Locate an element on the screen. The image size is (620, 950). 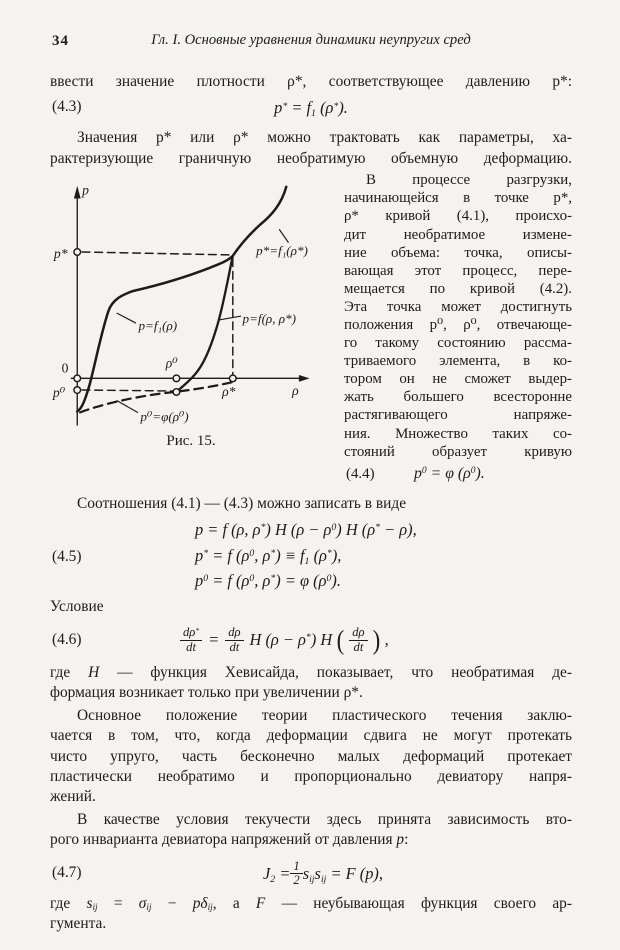
column-text-line: Эта точка может достигнуть is located at coordinates (458, 306).